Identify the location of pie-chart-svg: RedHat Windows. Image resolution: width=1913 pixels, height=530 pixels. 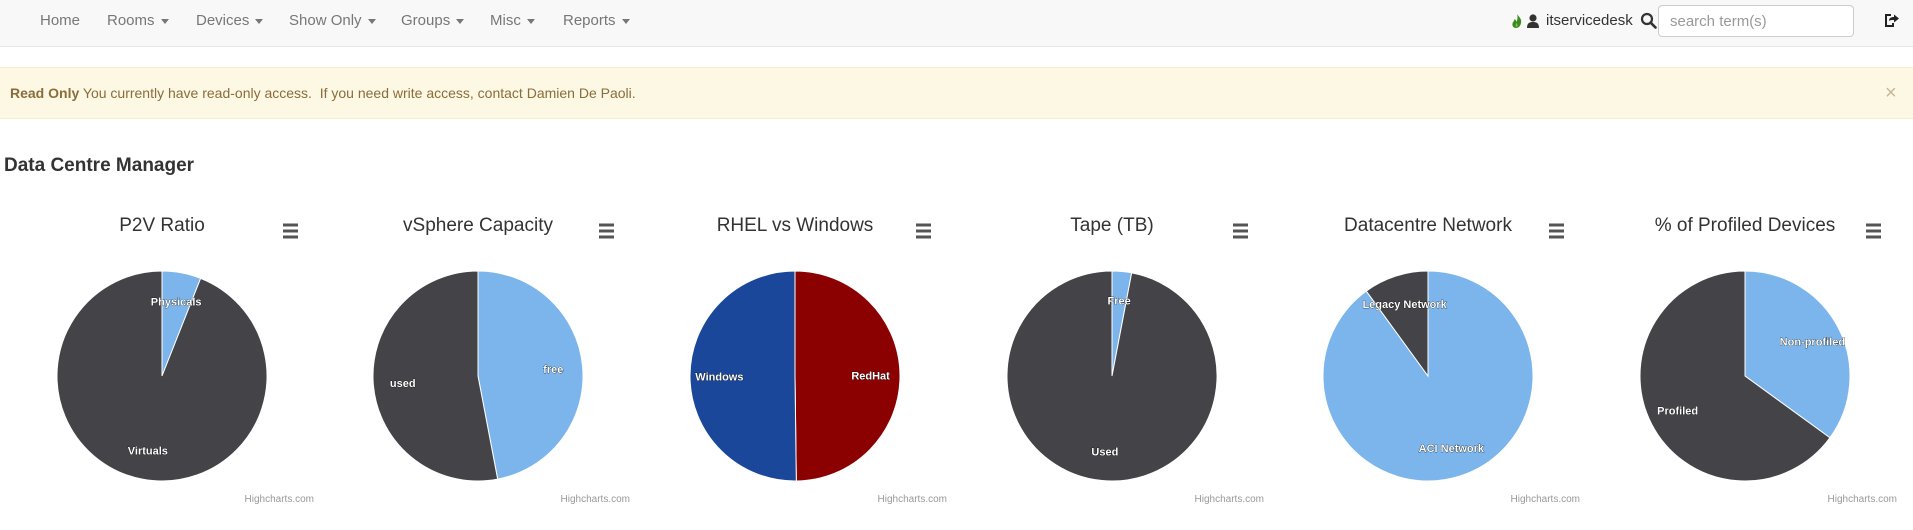
(795, 376).